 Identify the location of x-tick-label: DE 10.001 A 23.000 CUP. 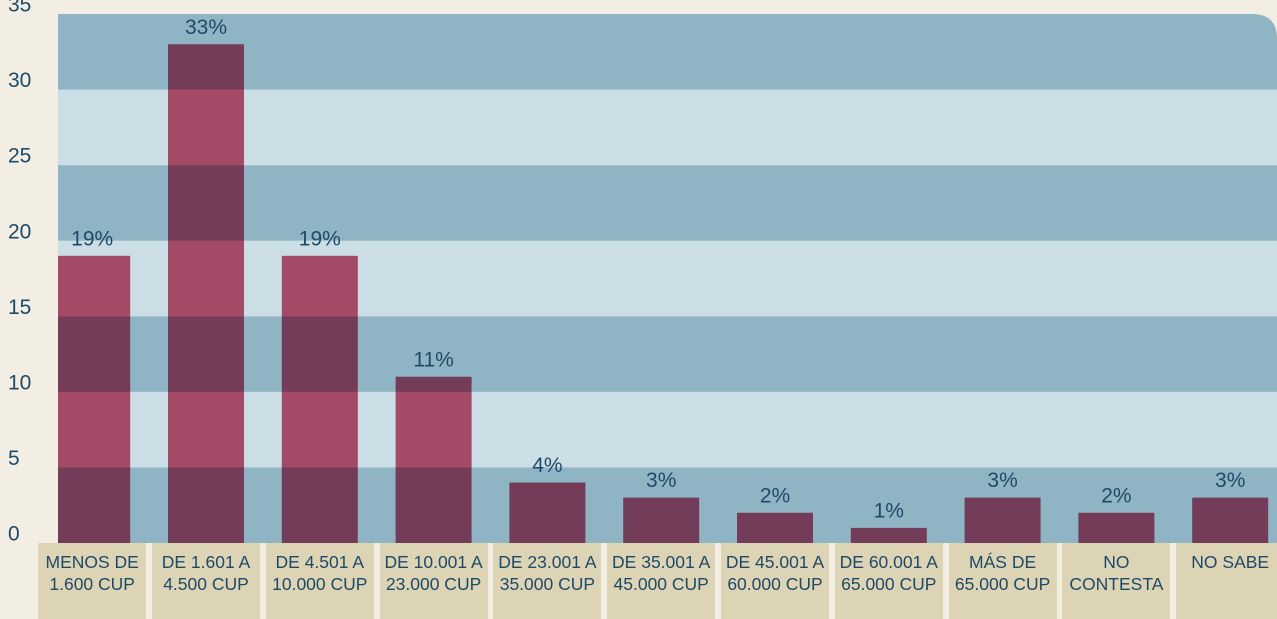
(433, 581).